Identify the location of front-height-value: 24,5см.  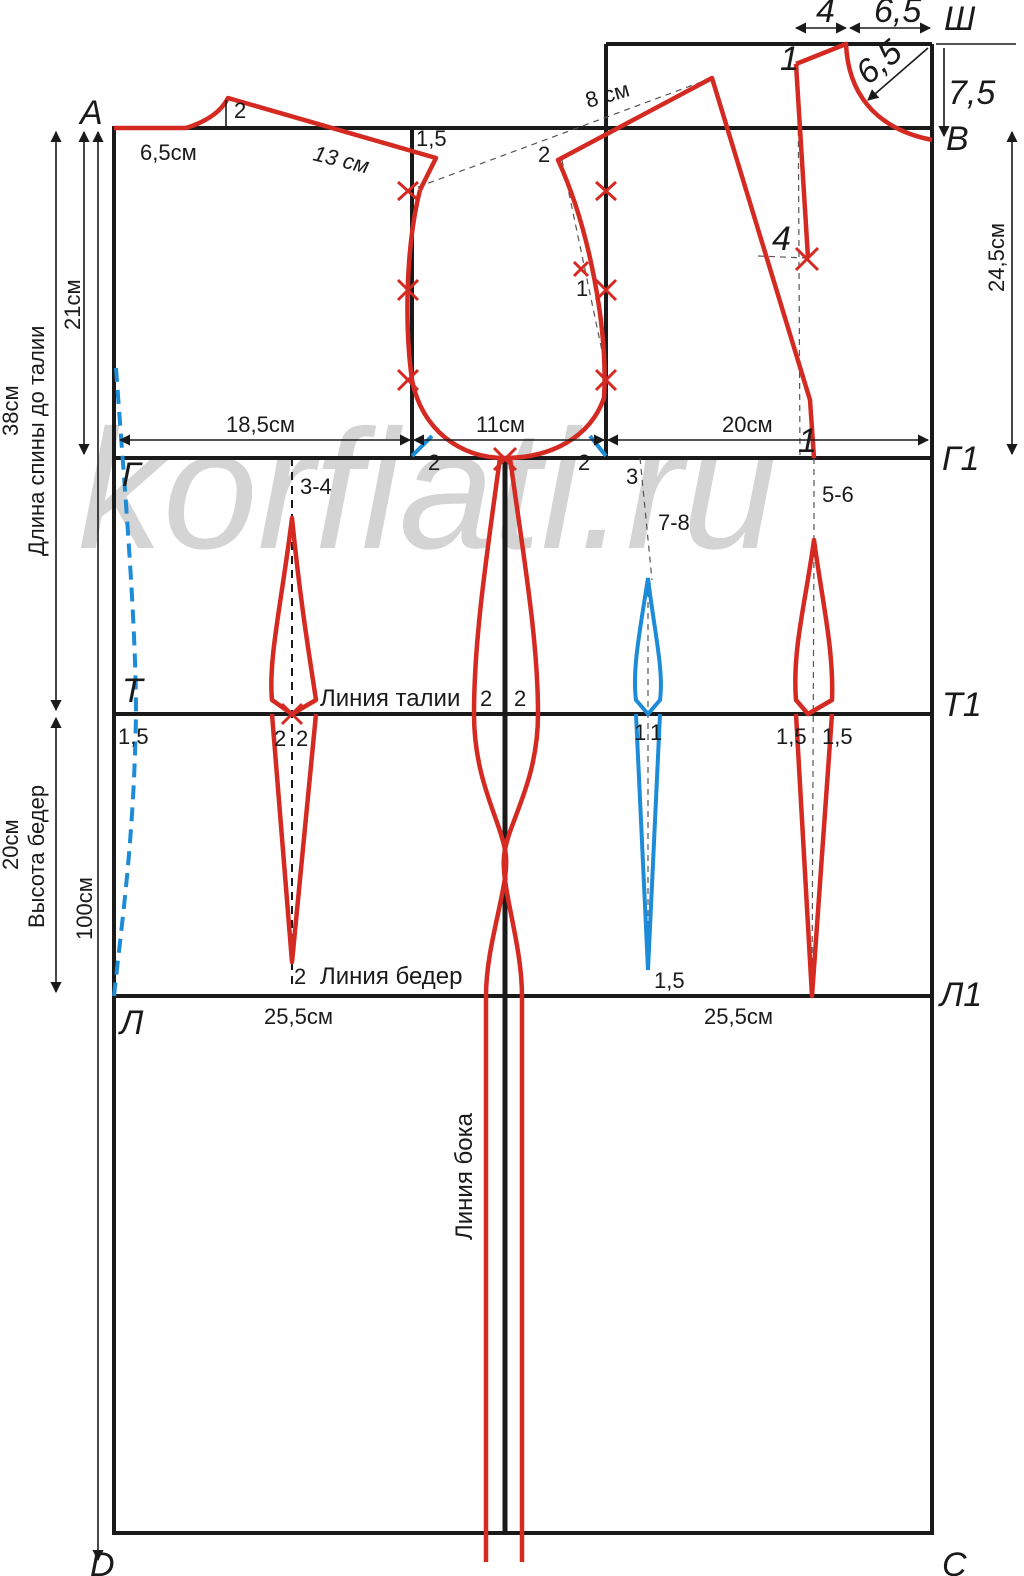
(996, 257).